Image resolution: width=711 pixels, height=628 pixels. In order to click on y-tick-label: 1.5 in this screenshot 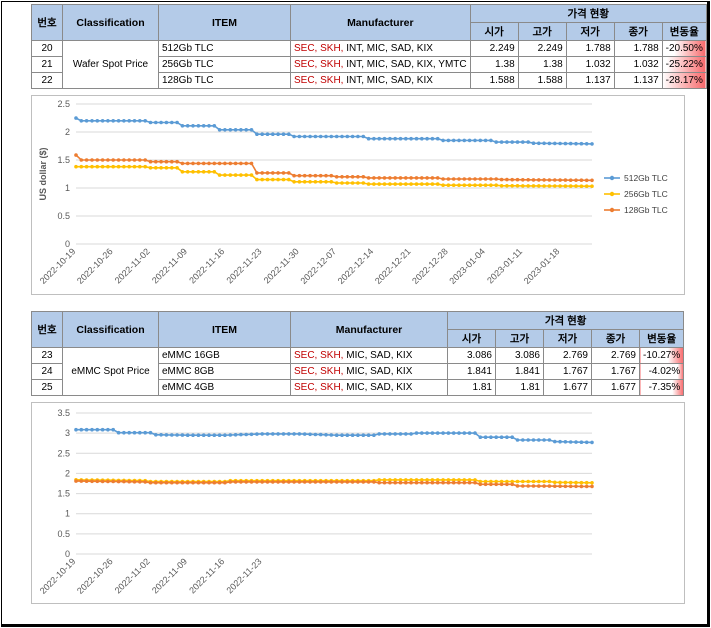, I will do `click(63, 160)`.